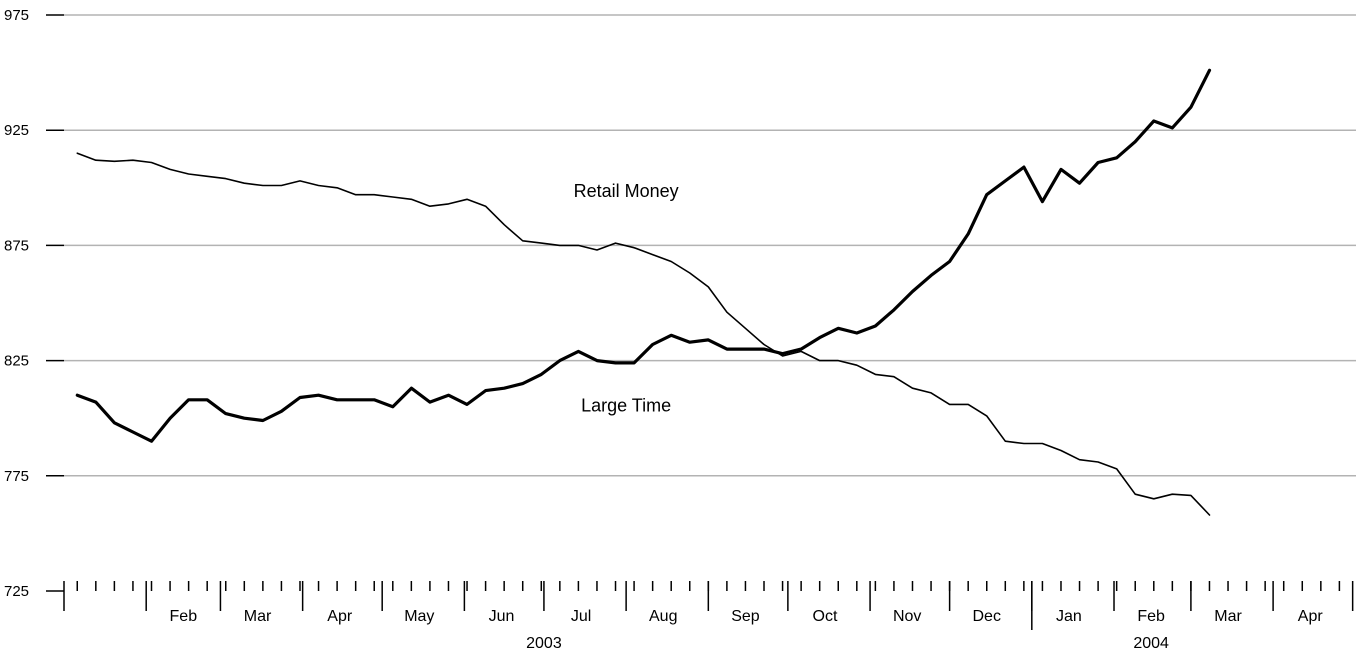 This screenshot has width=1356, height=654. Describe the element at coordinates (502, 616) in the screenshot. I see `month-label: Jun` at that location.